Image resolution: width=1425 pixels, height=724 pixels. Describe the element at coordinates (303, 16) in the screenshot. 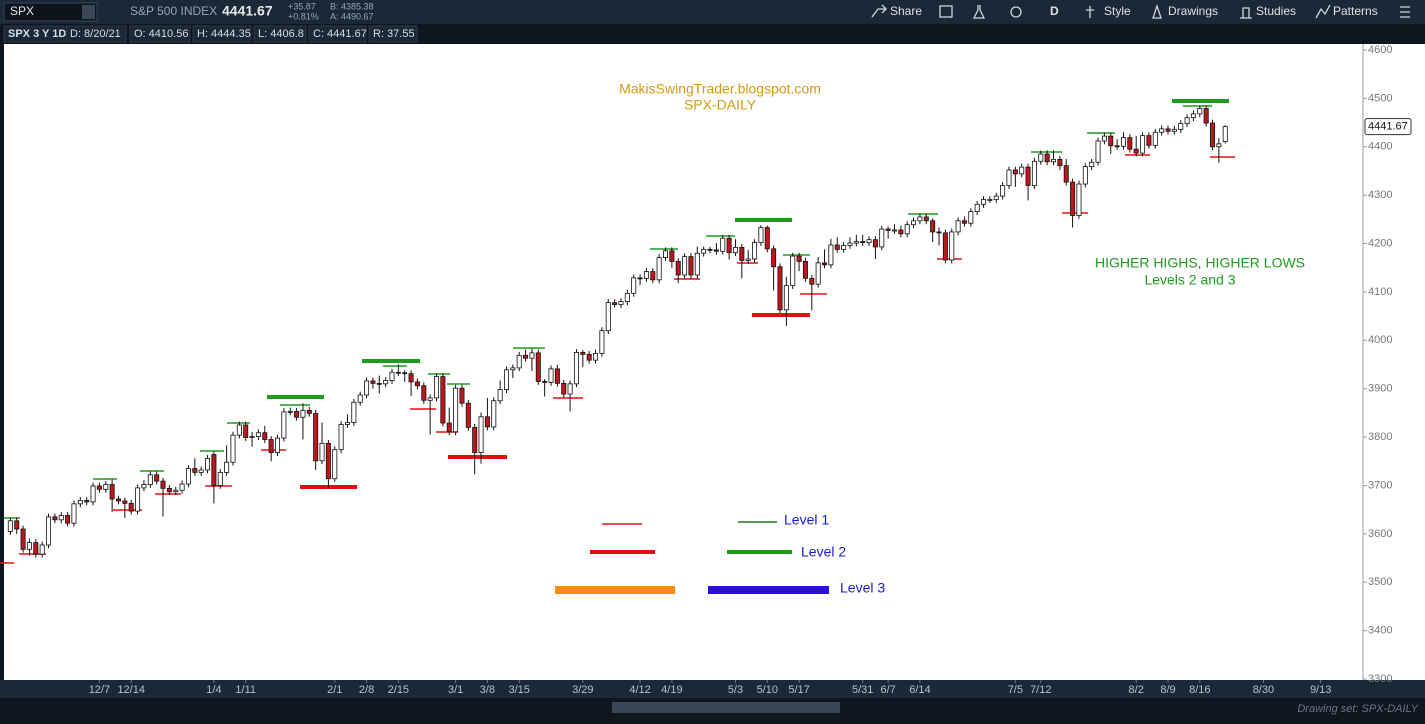

I see `change-pct: +0.81%` at that location.